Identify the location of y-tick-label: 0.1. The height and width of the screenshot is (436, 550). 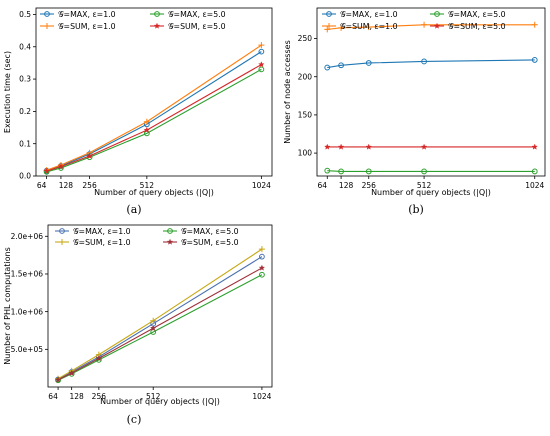
(25, 143).